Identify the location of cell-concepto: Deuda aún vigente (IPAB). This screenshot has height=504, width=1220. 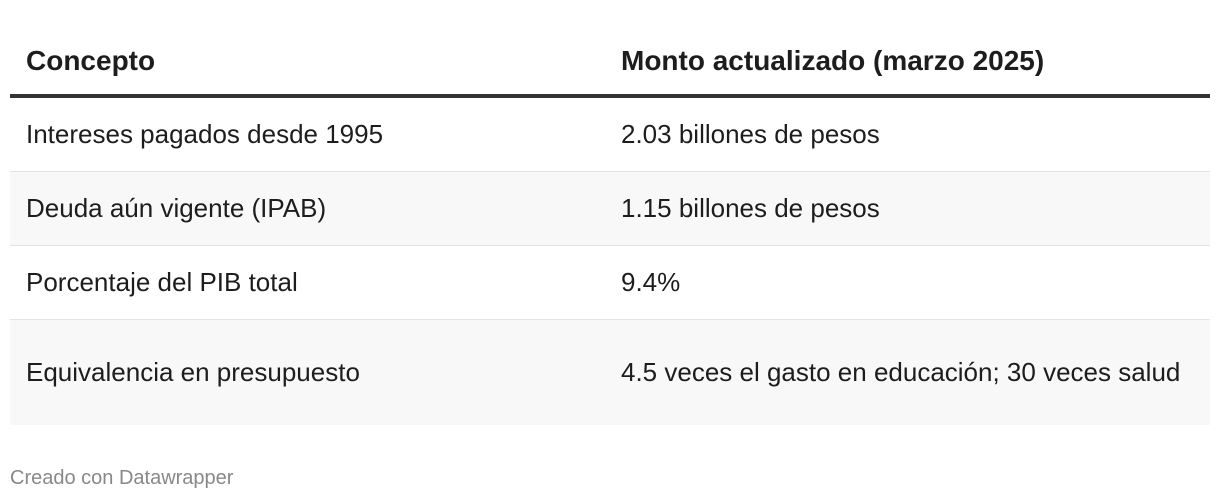
(176, 208).